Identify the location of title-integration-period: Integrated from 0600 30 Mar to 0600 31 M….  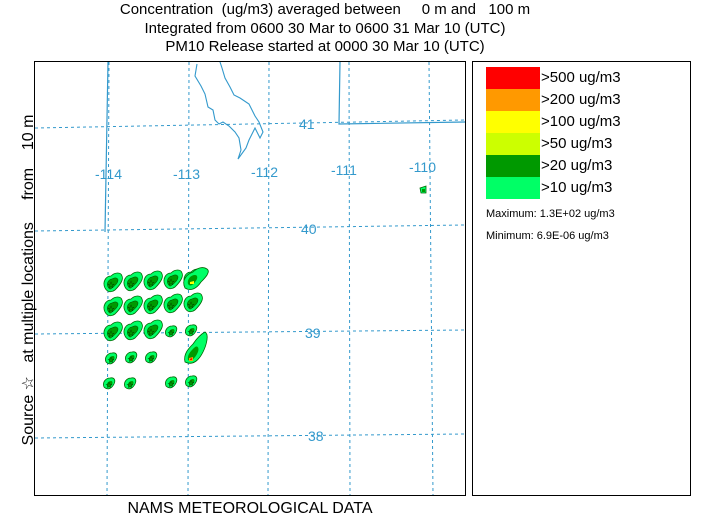
(325, 28).